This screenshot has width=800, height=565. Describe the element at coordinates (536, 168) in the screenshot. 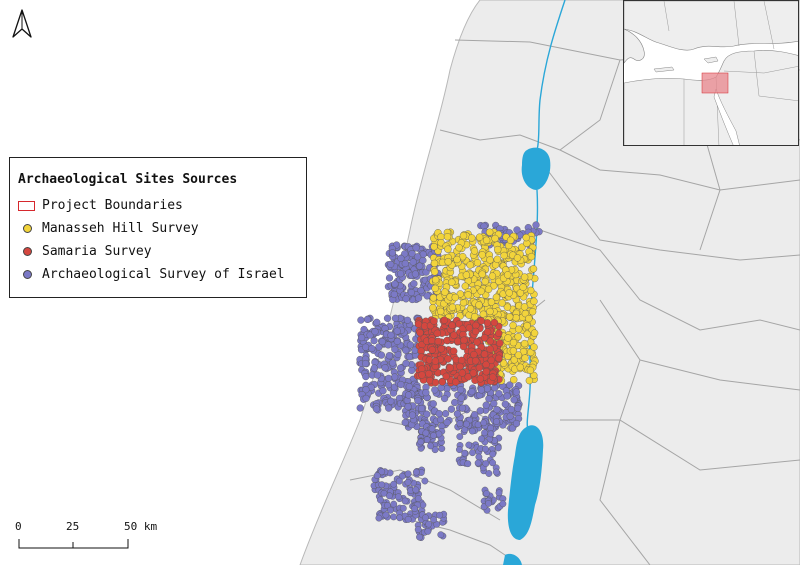

I see `sea-of-galilee` at that location.